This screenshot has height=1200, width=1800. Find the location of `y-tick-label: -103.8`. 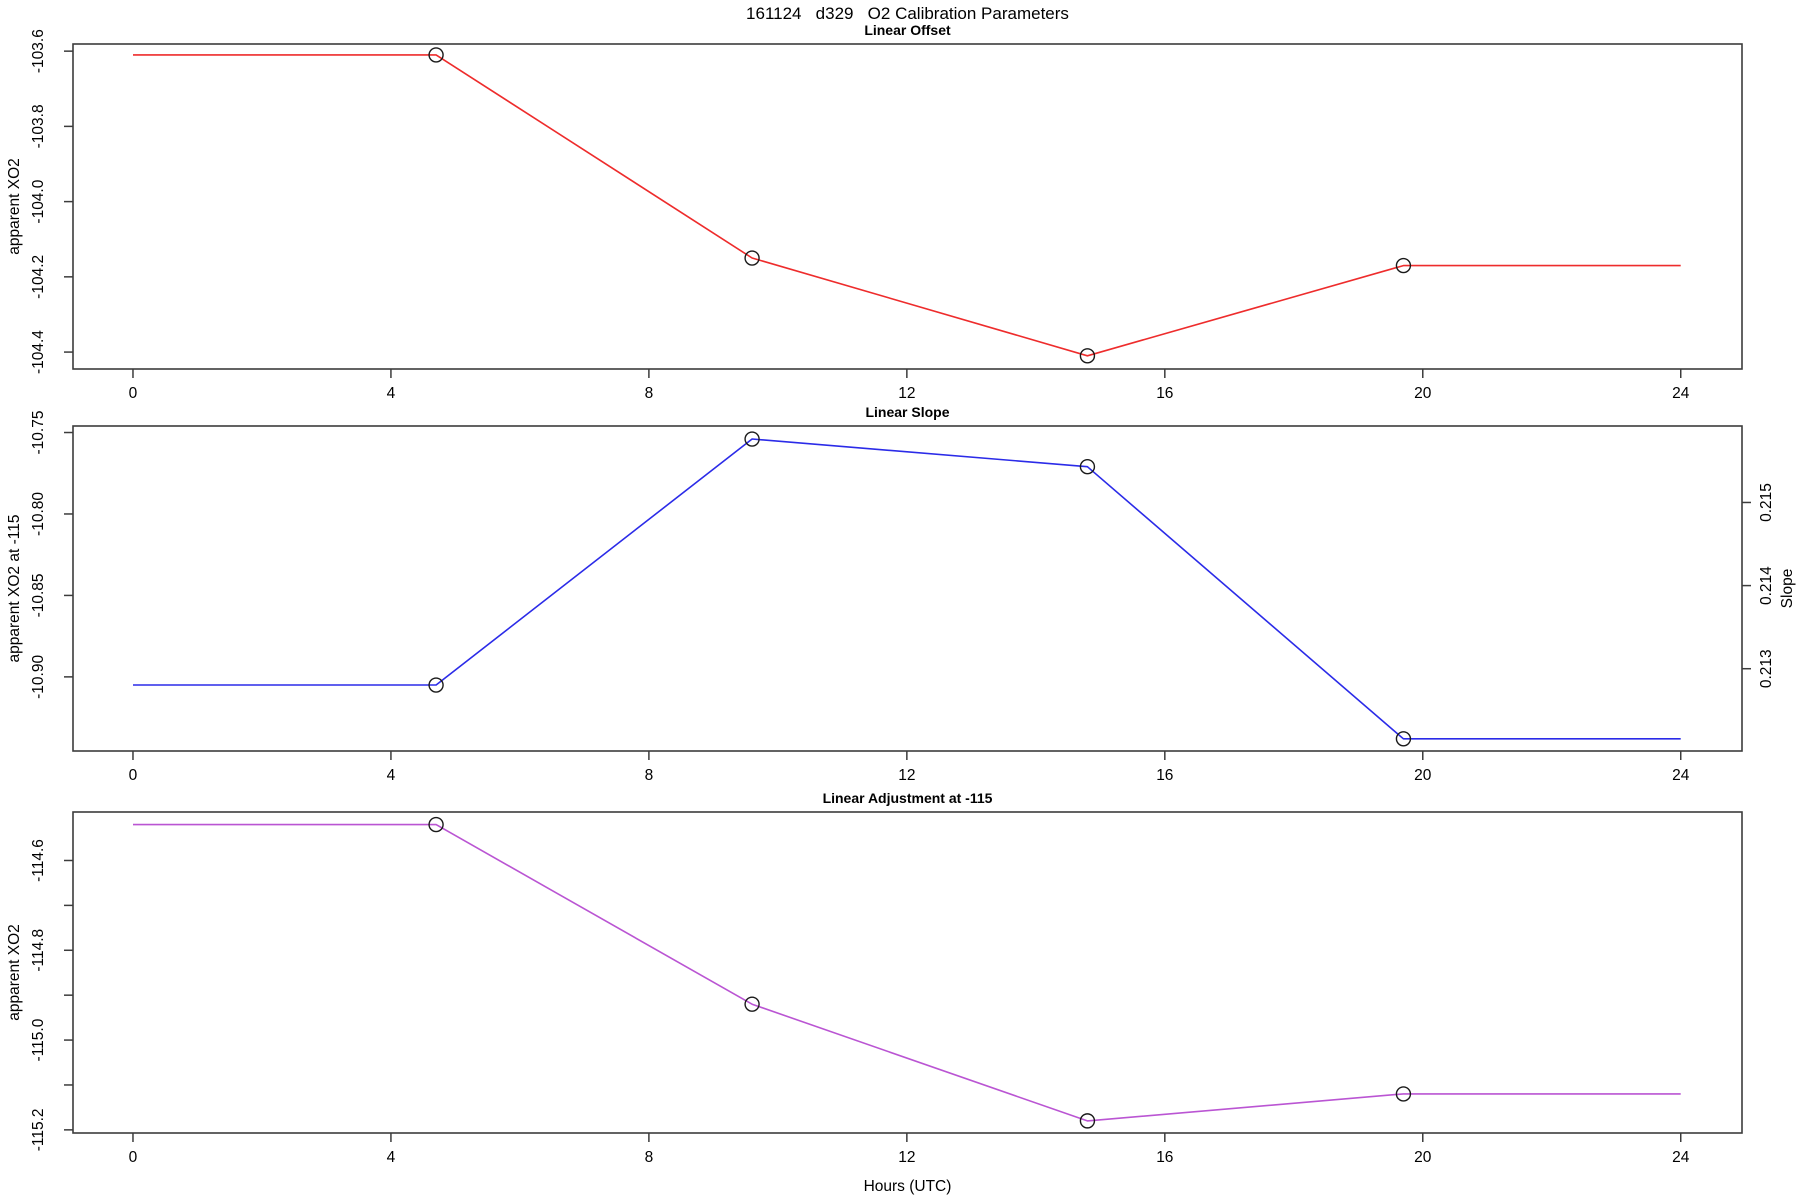

y-tick-label: -103.8 is located at coordinates (38, 126).